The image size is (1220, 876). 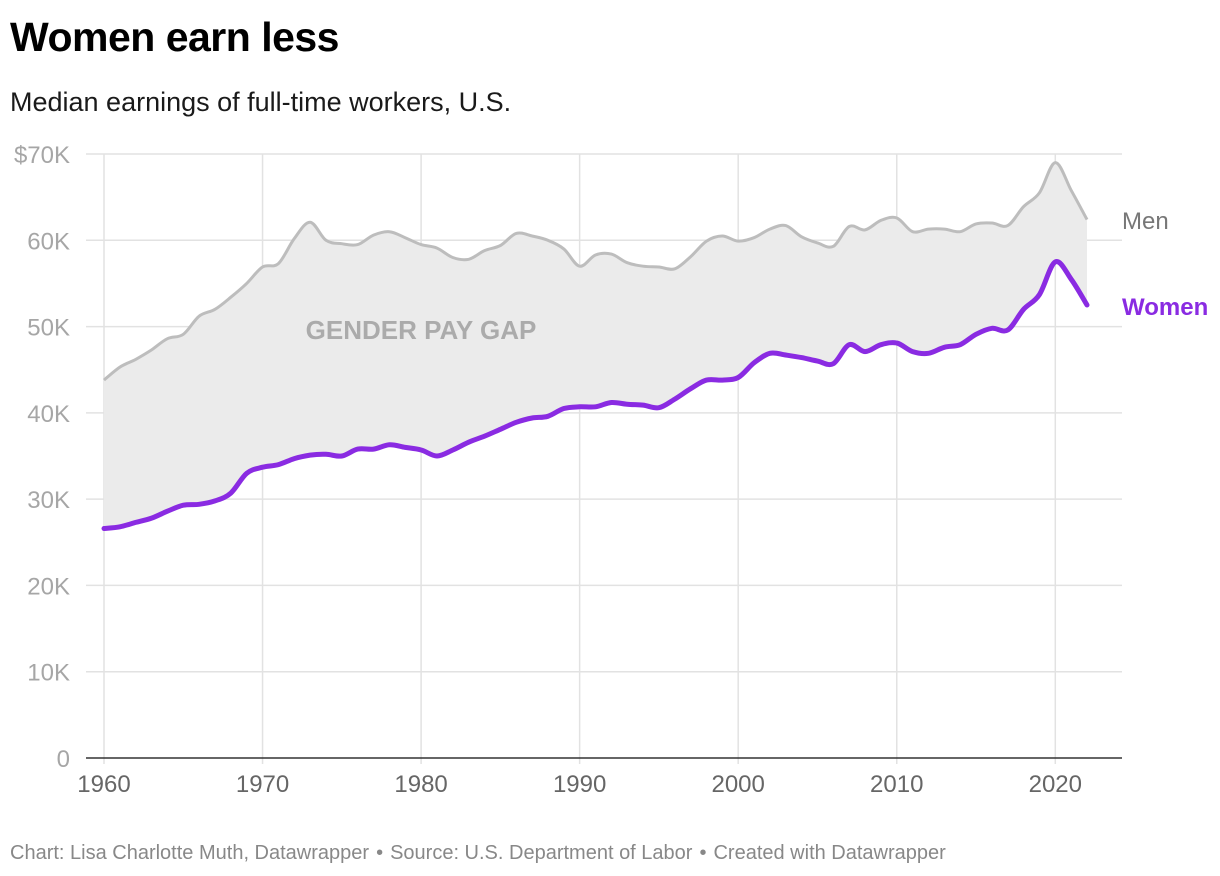 What do you see at coordinates (42, 457) in the screenshot?
I see `y-axis-tick-labels: 0 10K 20K 30K 40K 50K 60K $70K` at bounding box center [42, 457].